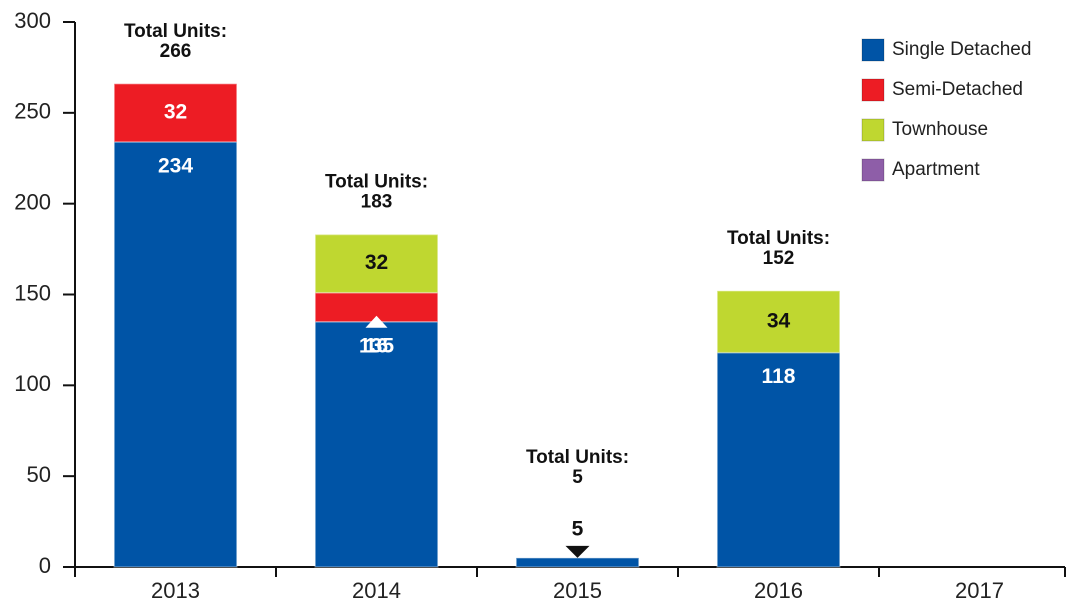 The height and width of the screenshot is (609, 1069). Describe the element at coordinates (979, 590) in the screenshot. I see `x-tick-label: 2017` at that location.